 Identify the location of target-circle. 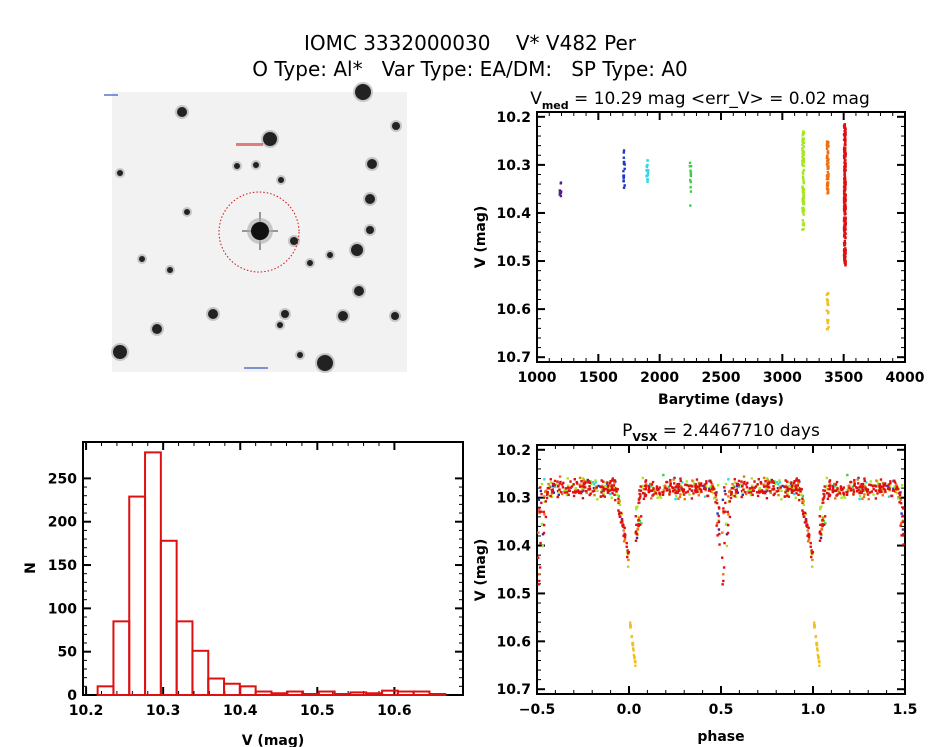
(259, 232).